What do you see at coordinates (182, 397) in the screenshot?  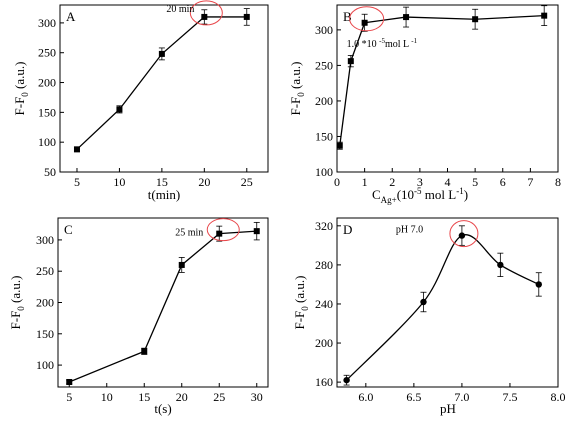 I see `x-tick-label: 20` at bounding box center [182, 397].